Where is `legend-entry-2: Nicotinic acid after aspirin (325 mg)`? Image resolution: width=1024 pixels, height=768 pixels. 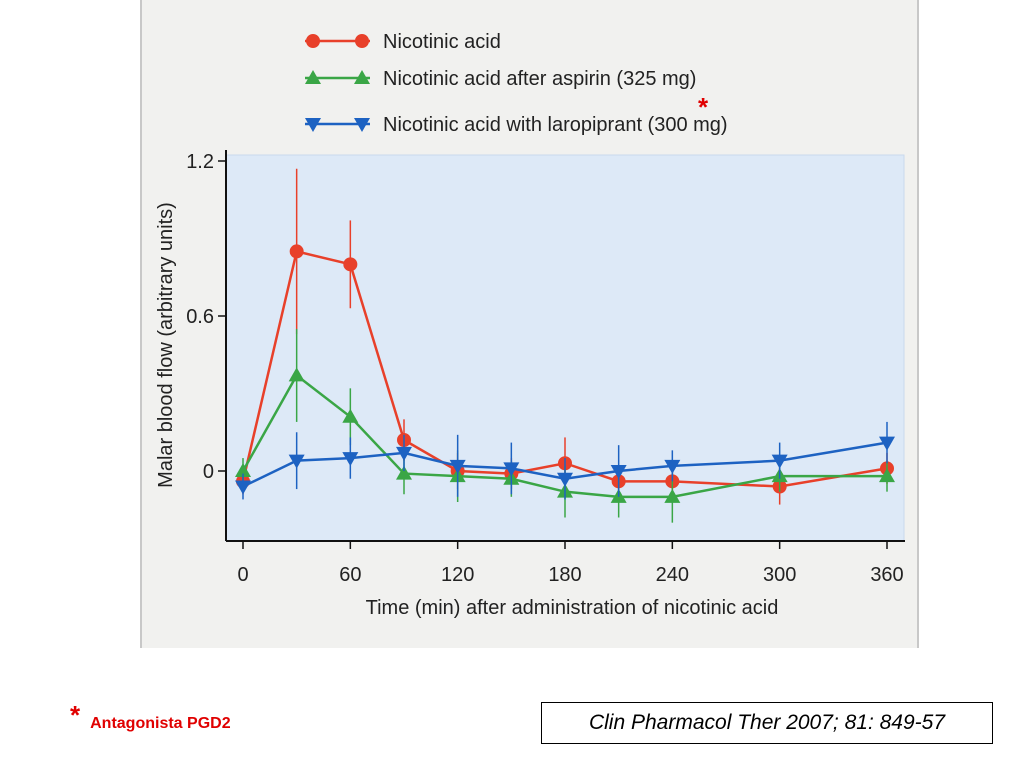 legend-entry-2: Nicotinic acid after aspirin (325 mg) is located at coordinates (500, 79).